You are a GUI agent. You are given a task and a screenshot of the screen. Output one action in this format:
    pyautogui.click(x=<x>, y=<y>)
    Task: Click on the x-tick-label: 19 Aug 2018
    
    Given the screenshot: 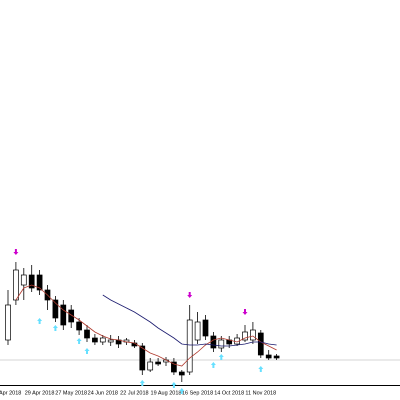 What is the action you would take?
    pyautogui.click(x=166, y=393)
    